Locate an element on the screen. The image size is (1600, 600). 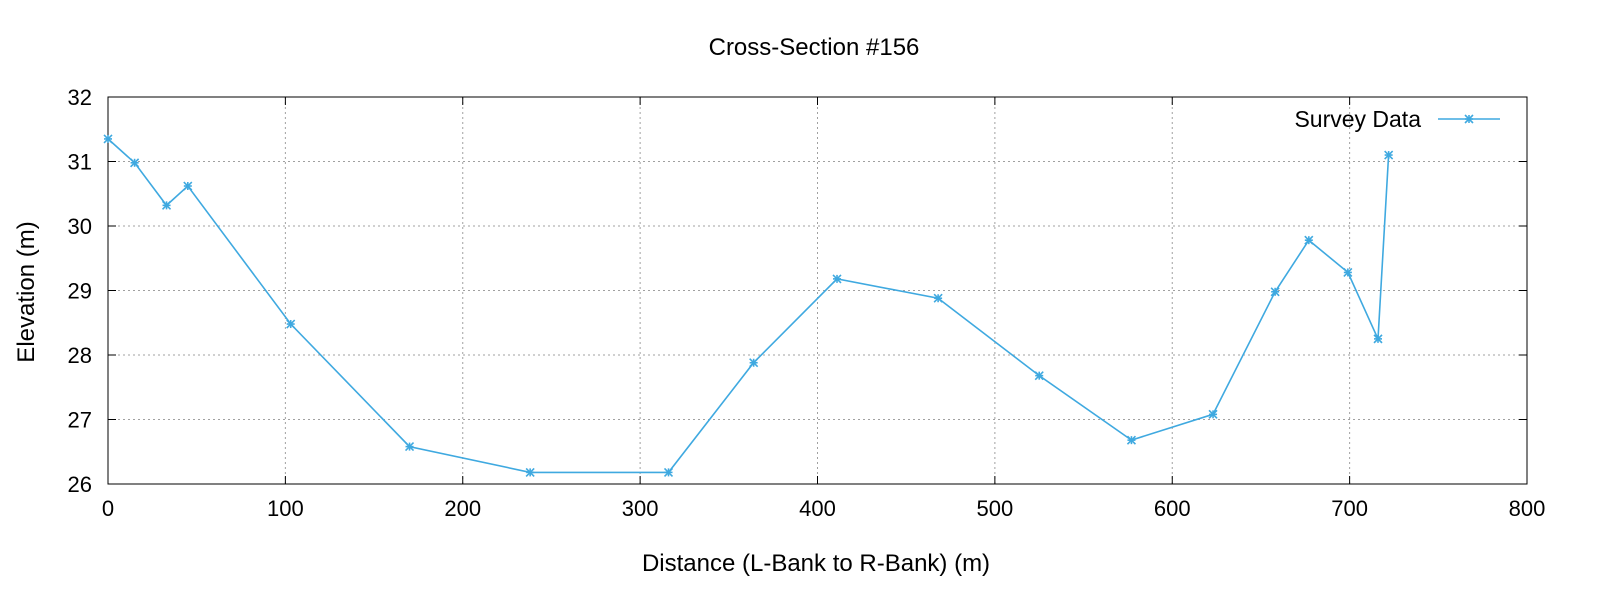
legend-marker-symbol is located at coordinates (1469, 119).